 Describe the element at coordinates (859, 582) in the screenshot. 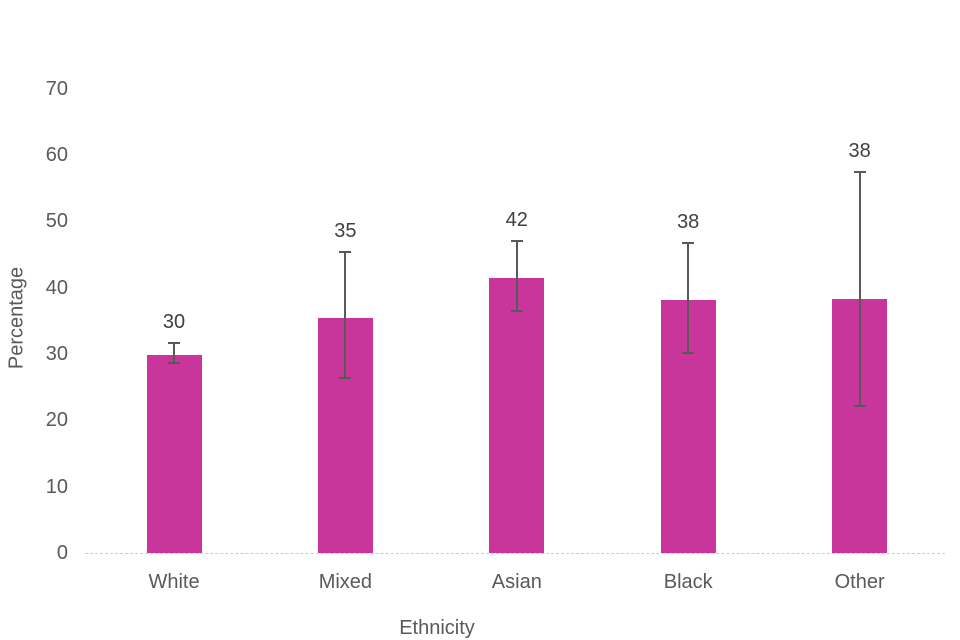

I see `x-category-label-other: Other` at that location.